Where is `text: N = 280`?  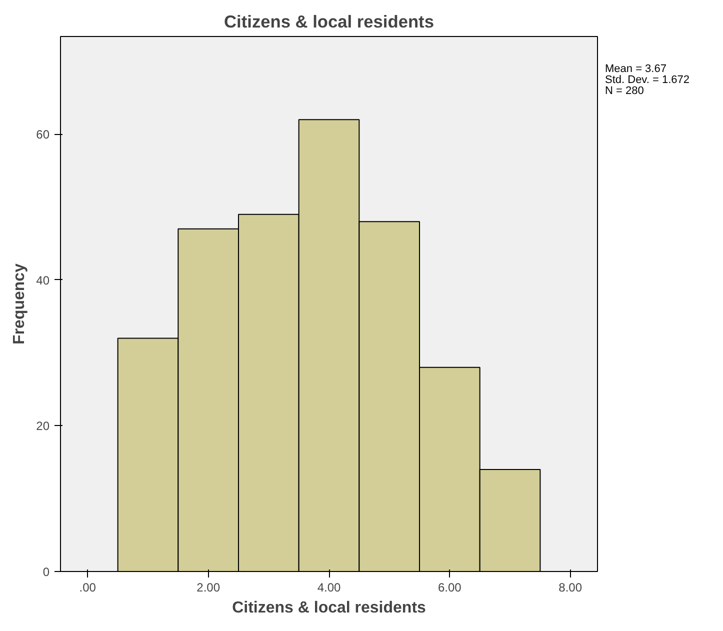
text: N = 280 is located at coordinates (624, 91).